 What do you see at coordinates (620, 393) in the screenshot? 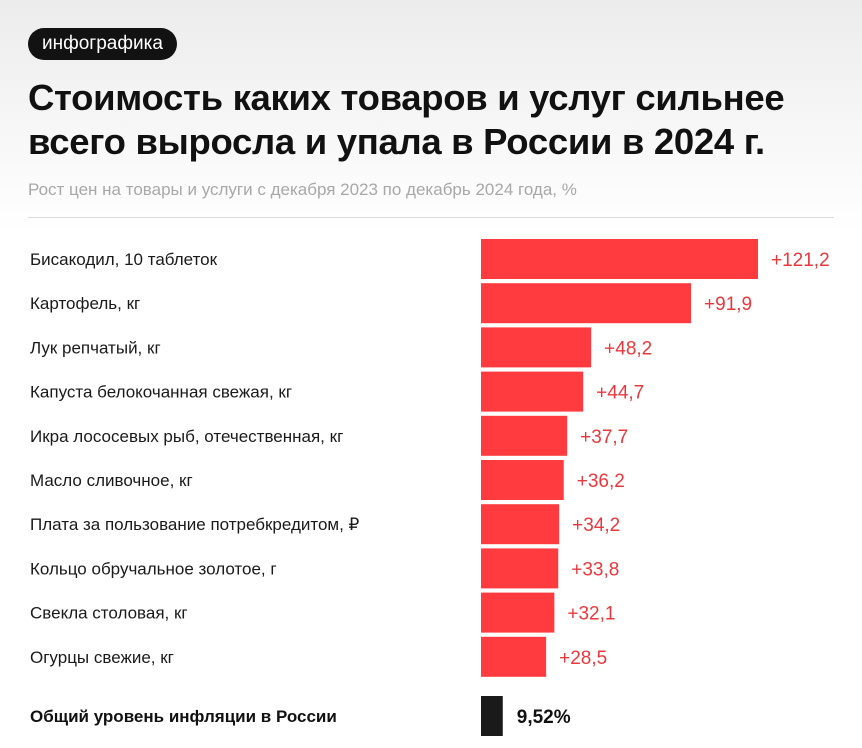
I see `value-label: +44,7` at bounding box center [620, 393].